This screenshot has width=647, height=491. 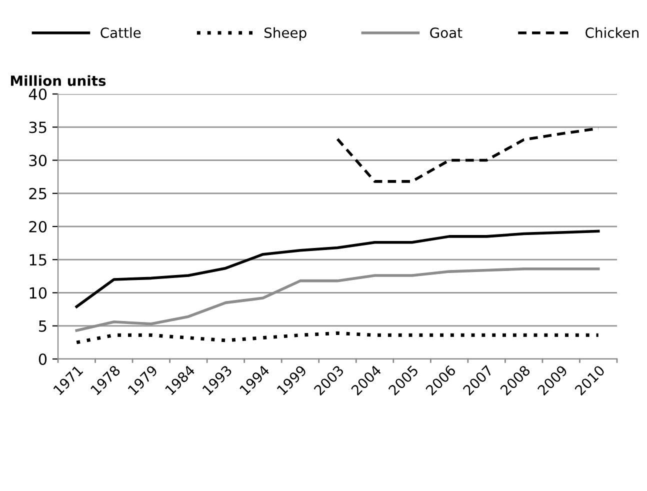 What do you see at coordinates (42, 359) in the screenshot?
I see `y-tick-label: 0` at bounding box center [42, 359].